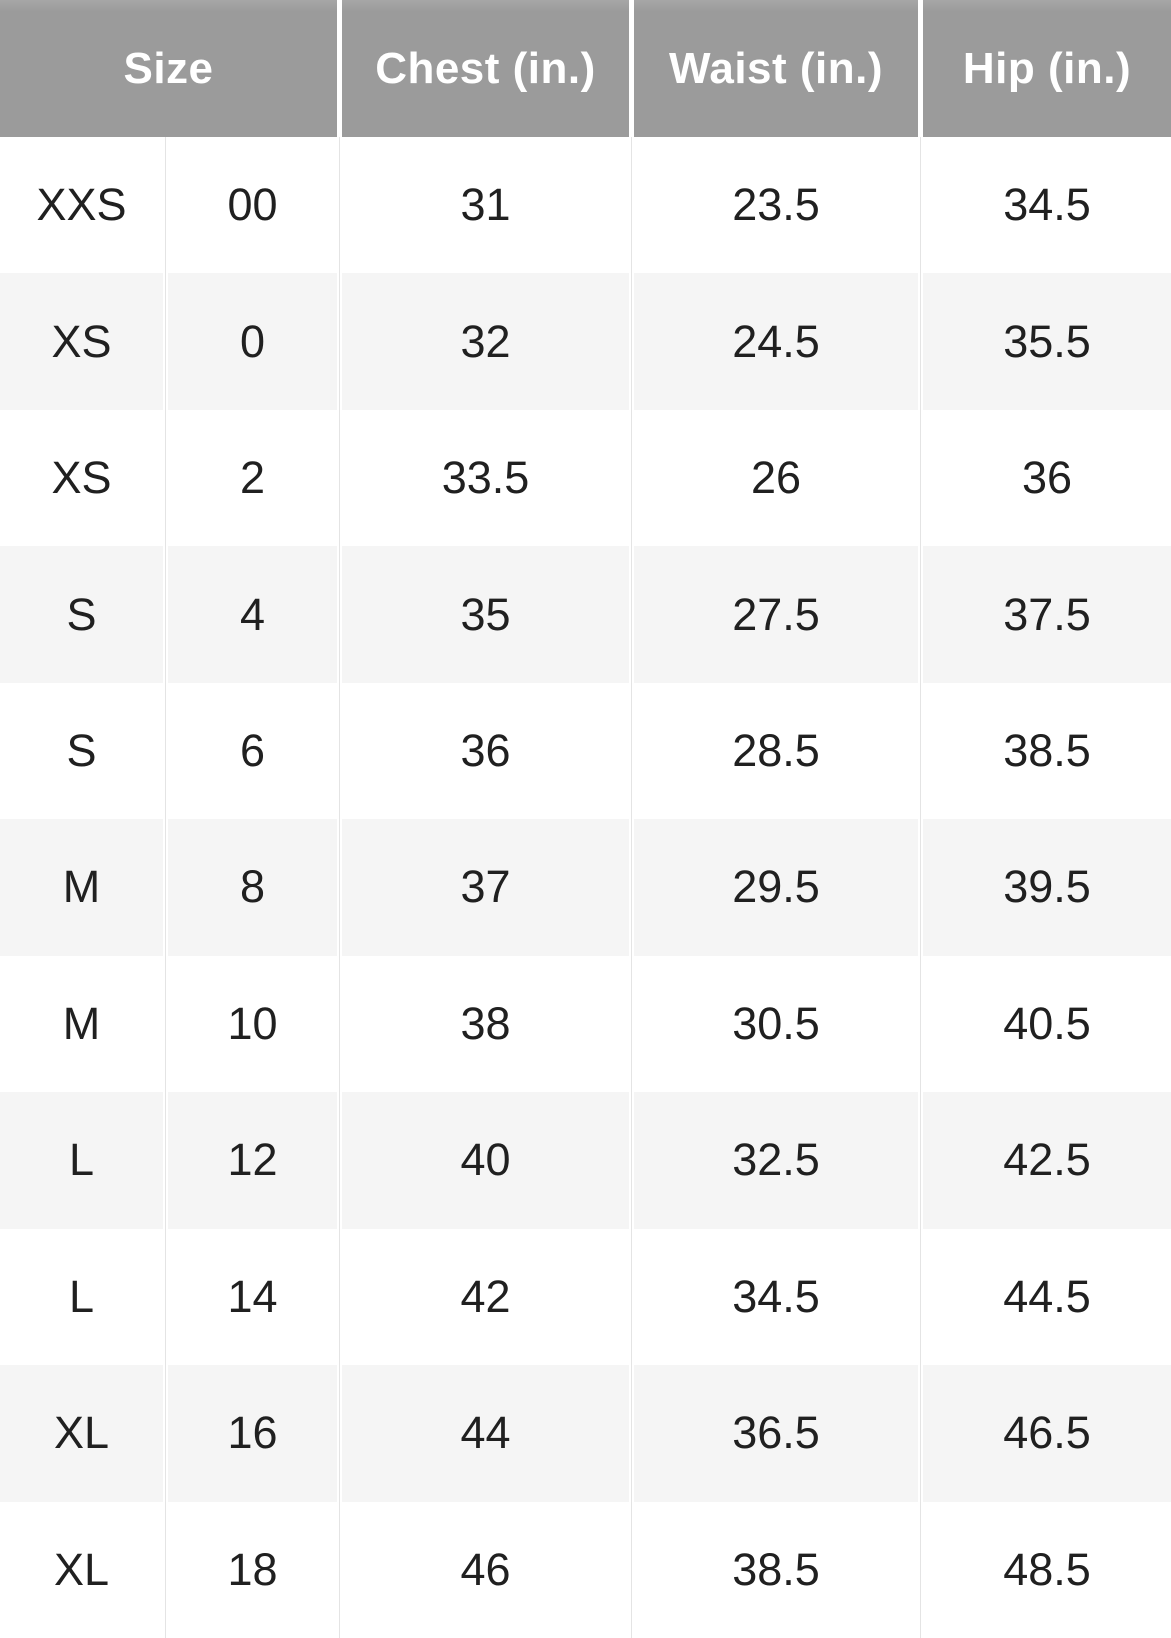  I want to click on header-cell-hip: Hip (in.), so click(1047, 68).